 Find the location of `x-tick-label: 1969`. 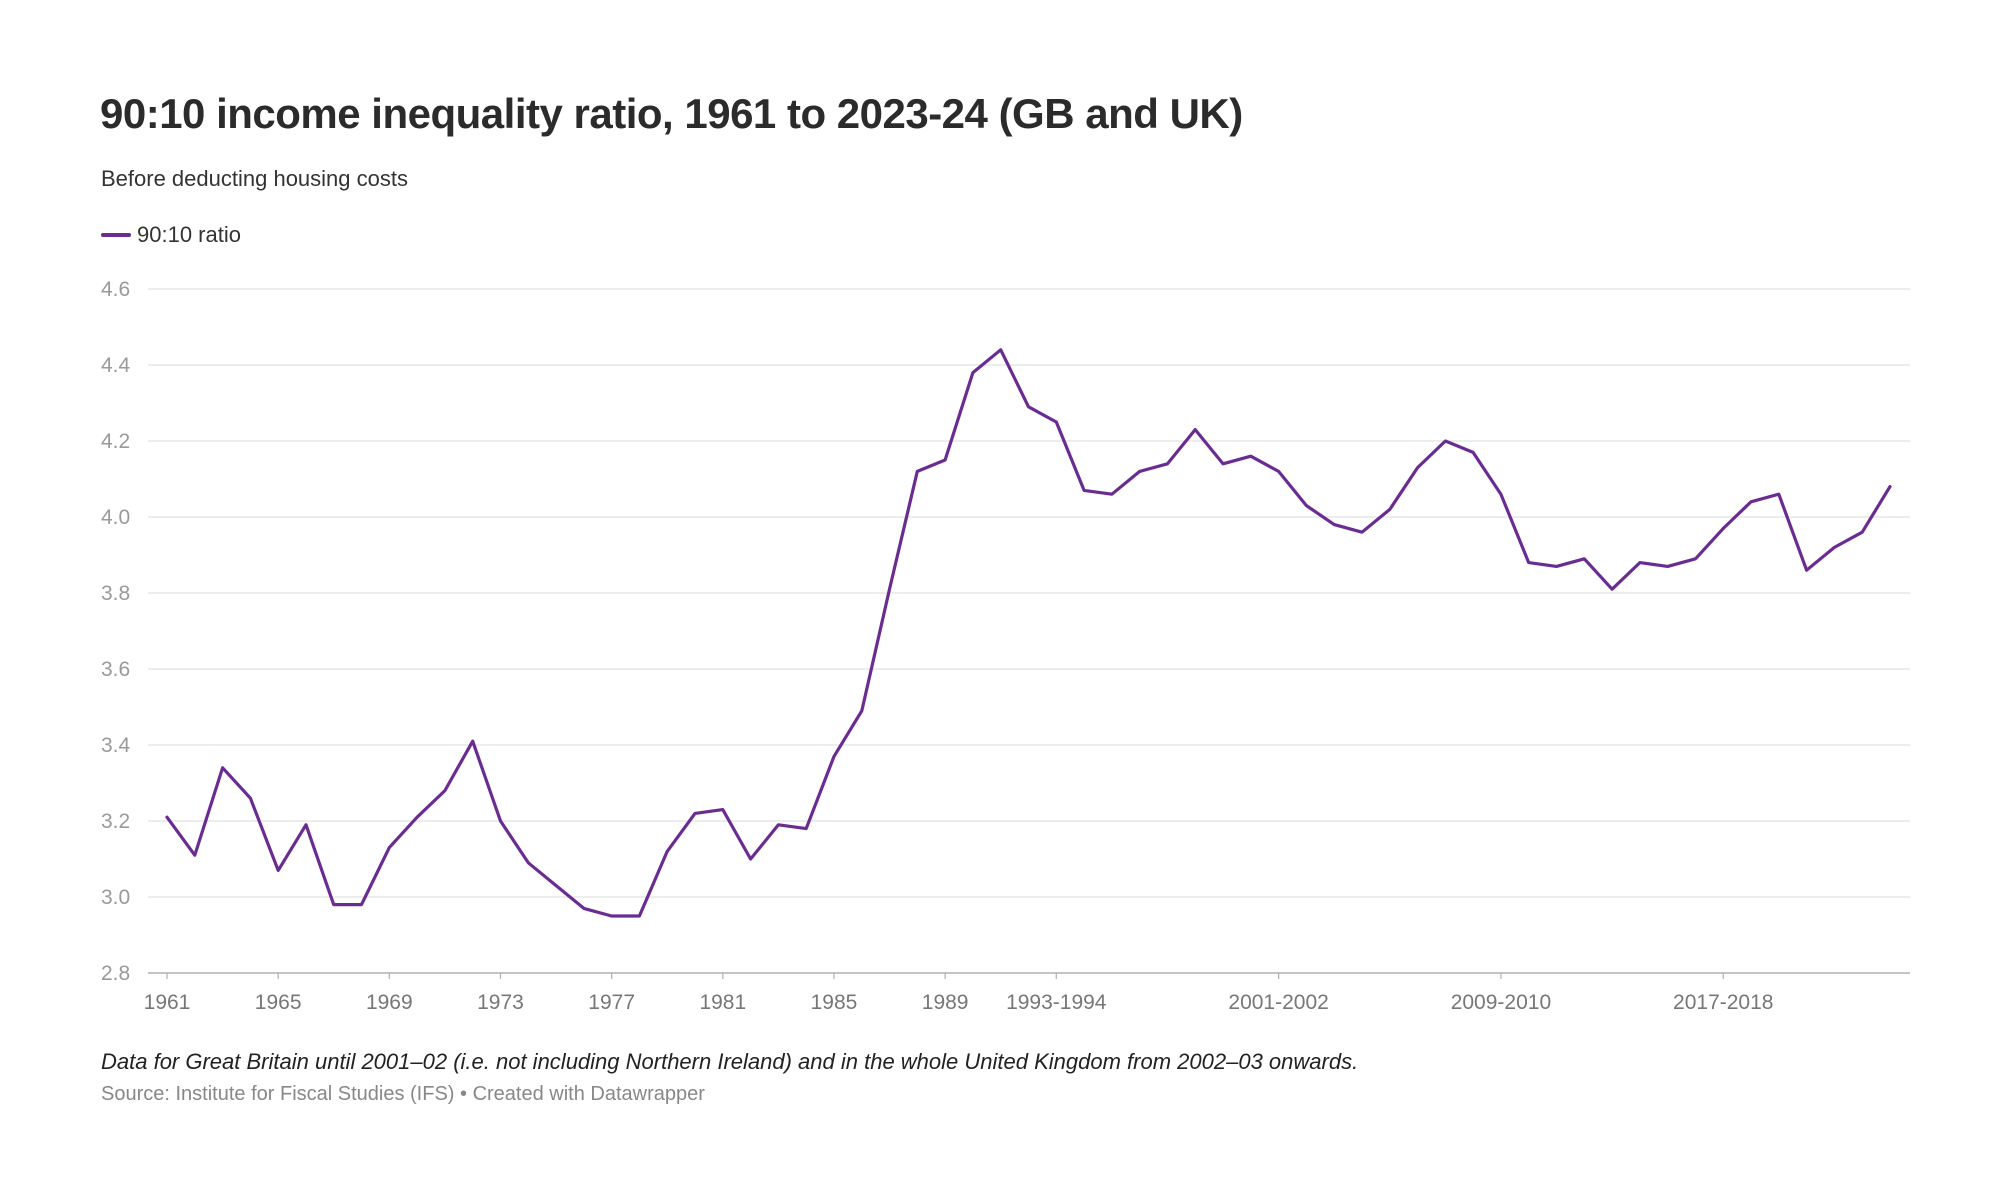

x-tick-label: 1969 is located at coordinates (389, 1002).